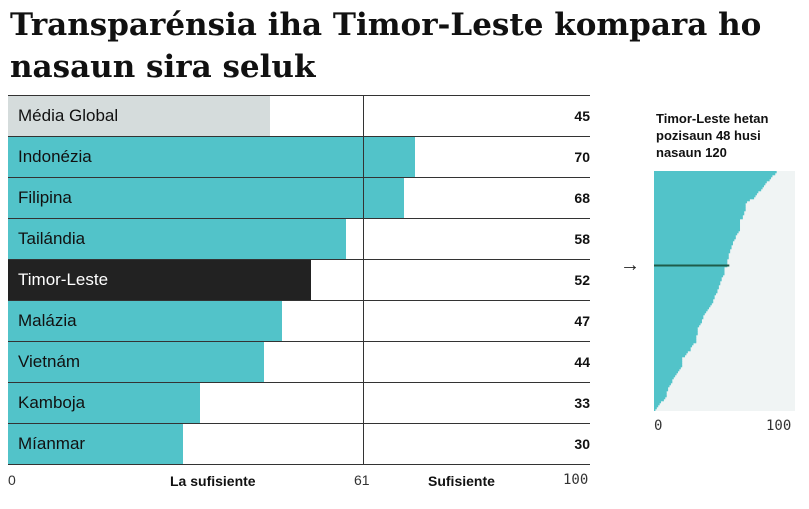  Describe the element at coordinates (45, 197) in the screenshot. I see `bar-label: Filipina` at that location.